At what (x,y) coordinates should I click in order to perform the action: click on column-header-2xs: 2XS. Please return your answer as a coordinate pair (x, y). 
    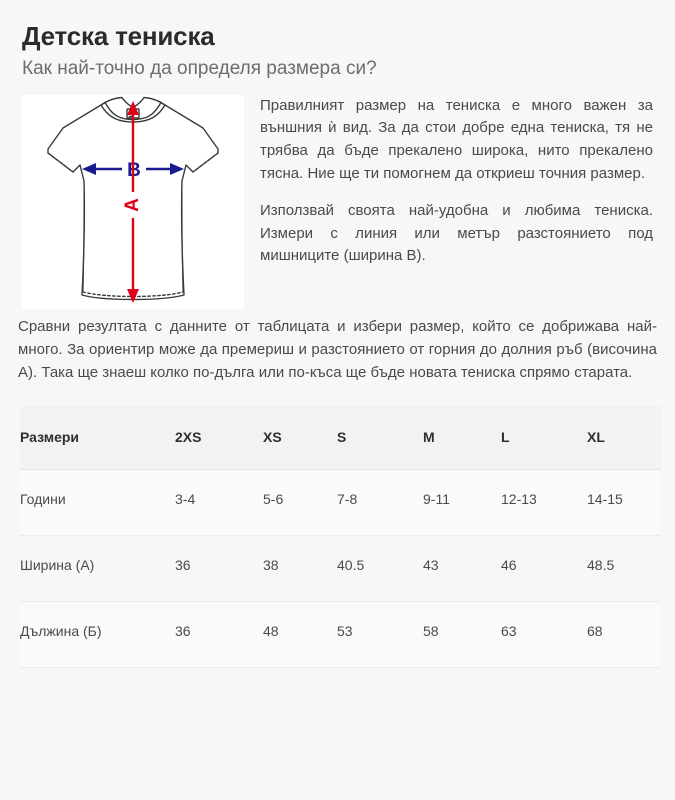
    Looking at the image, I should click on (219, 438).